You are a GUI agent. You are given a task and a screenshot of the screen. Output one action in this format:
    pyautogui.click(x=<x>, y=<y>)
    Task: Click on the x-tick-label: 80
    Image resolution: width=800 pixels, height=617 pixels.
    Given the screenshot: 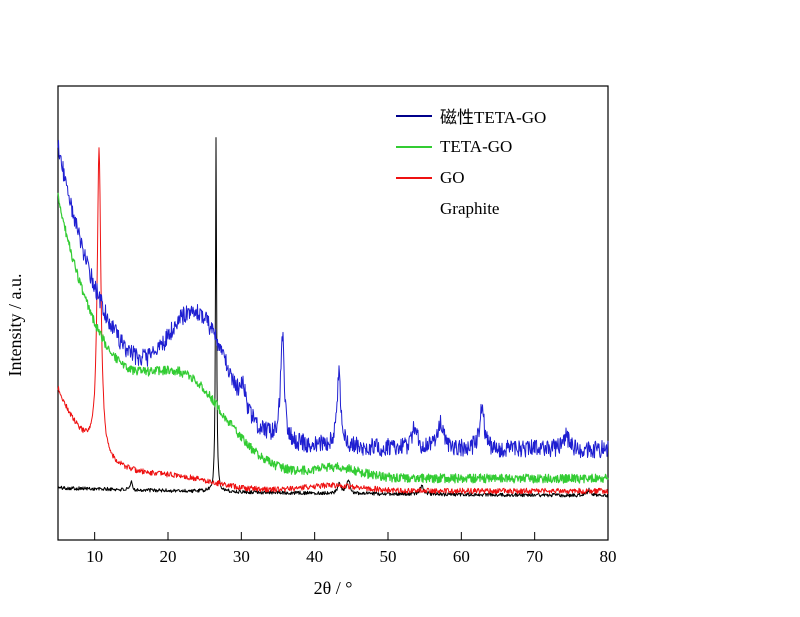 What is the action you would take?
    pyautogui.click(x=608, y=556)
    